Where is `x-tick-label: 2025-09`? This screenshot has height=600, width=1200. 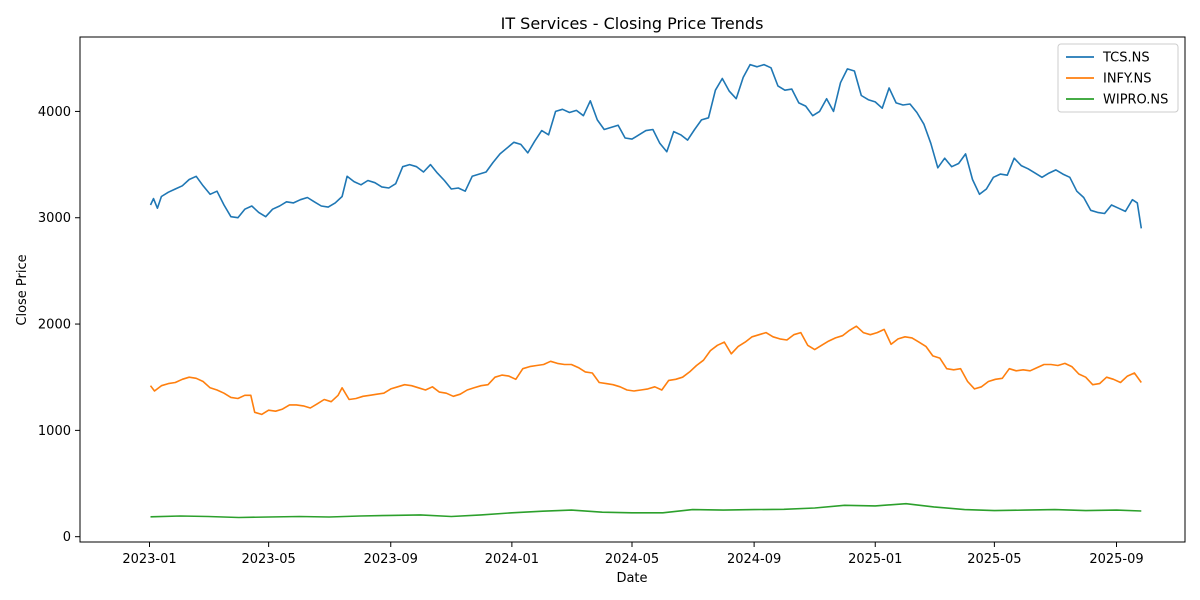
x-tick-label: 2025-09 is located at coordinates (1116, 559).